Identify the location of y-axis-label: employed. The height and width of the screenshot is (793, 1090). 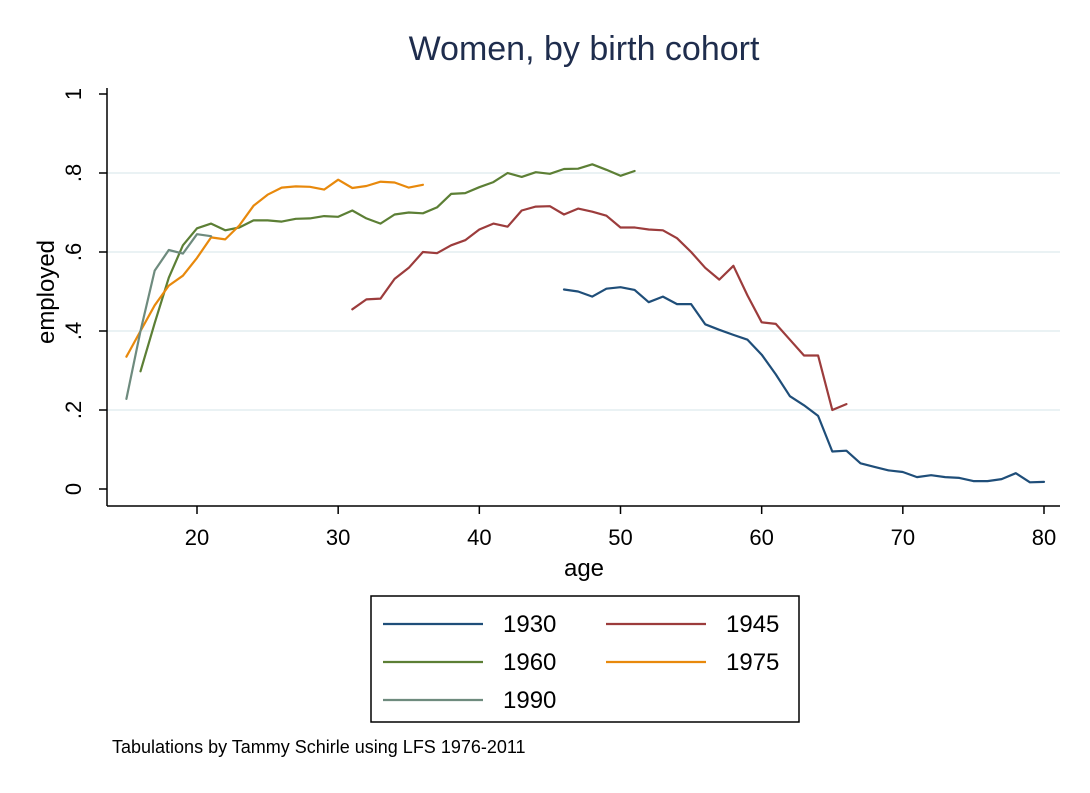
(46, 292).